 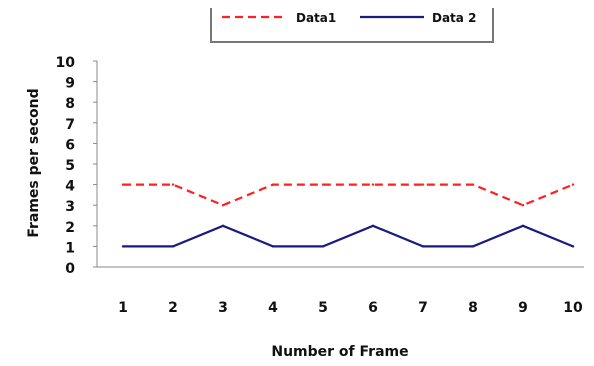 I want to click on legend-label-2: Data 2, so click(x=454, y=18).